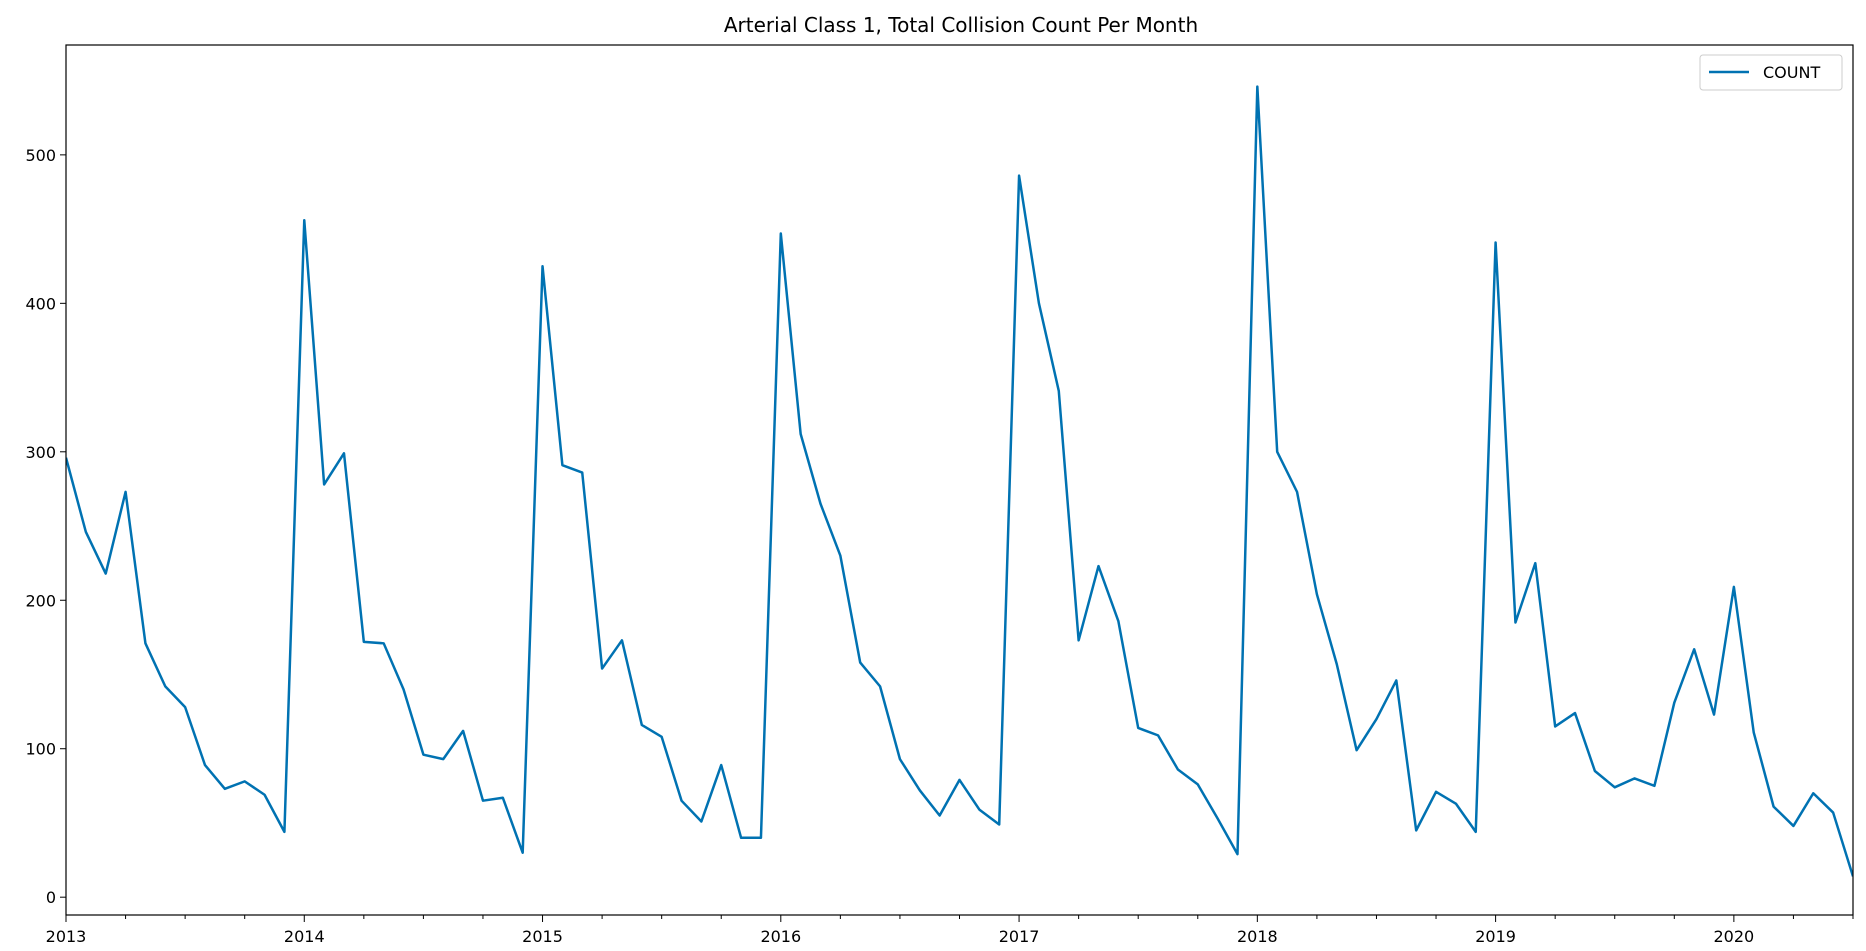 The image size is (1866, 951). I want to click on y-axis: 0 100 200 300 400 500, so click(45, 526).